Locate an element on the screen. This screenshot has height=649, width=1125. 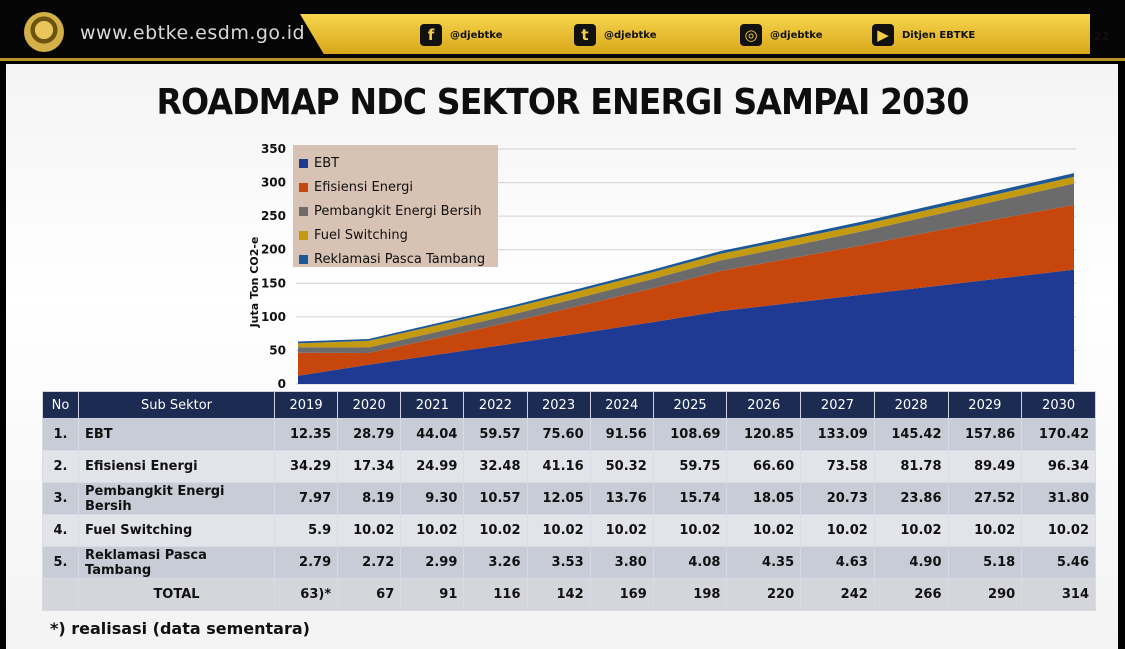
column-header: 2027 is located at coordinates (837, 405).